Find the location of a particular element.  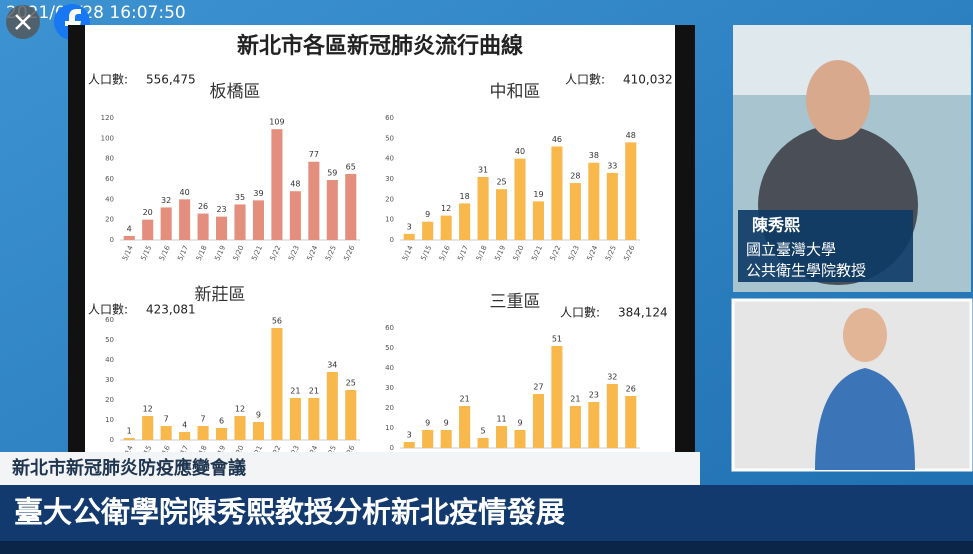

population: 423,081 is located at coordinates (171, 310).